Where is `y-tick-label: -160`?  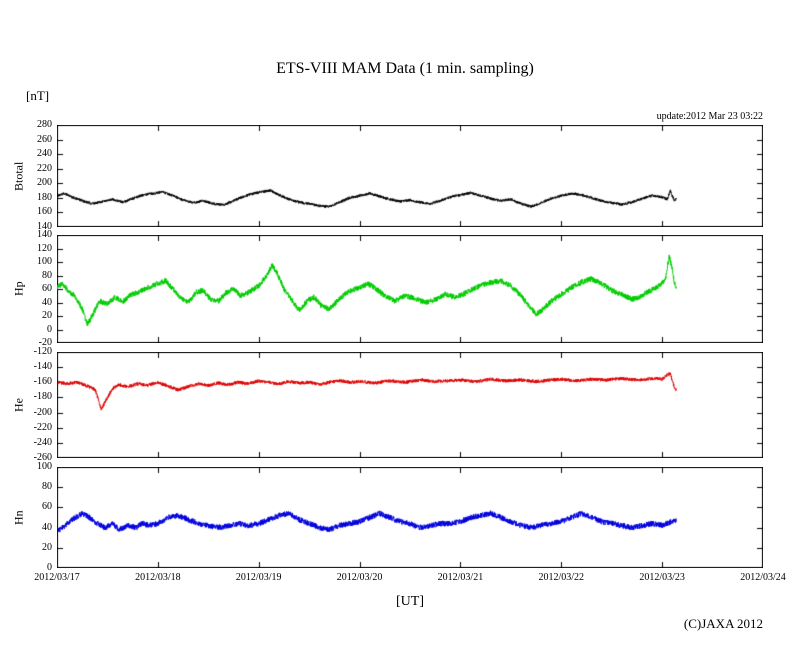 y-tick-label: -160 is located at coordinates (42, 382).